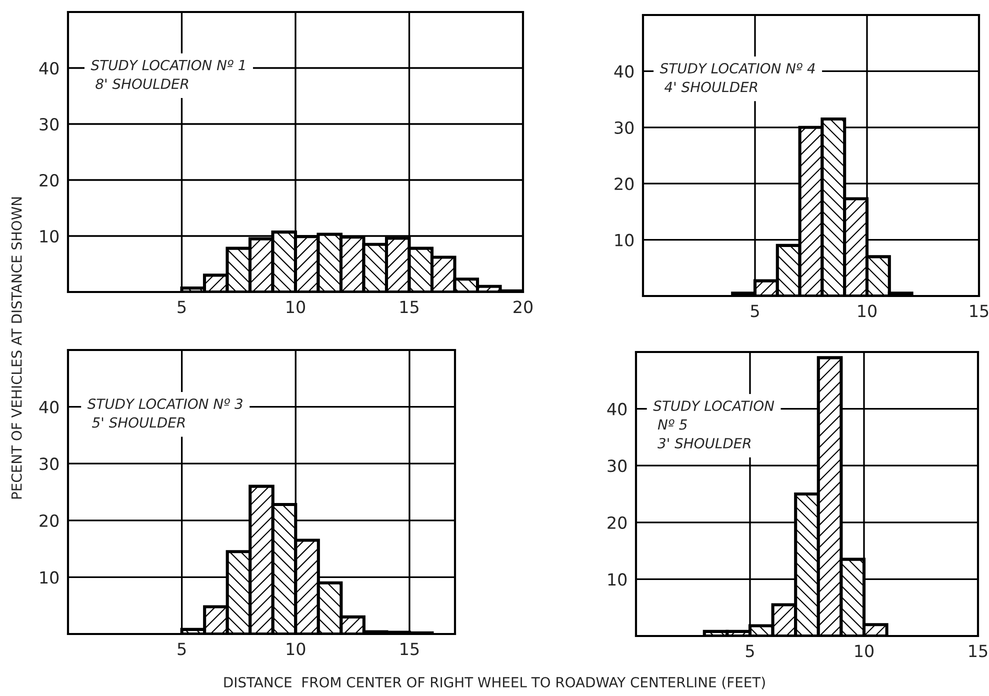 The image size is (989, 696). What do you see at coordinates (523, 307) in the screenshot?
I see `x-tick-label: 20` at bounding box center [523, 307].